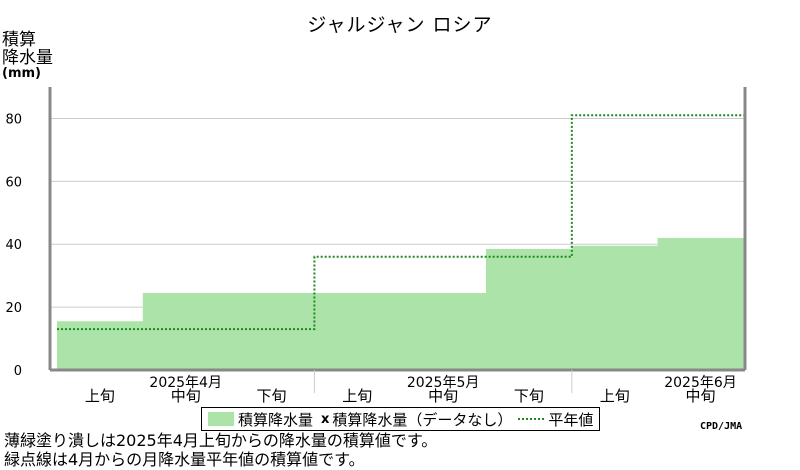 The width and height of the screenshot is (800, 470). Describe the element at coordinates (19, 40) in the screenshot. I see `y-axis-label-line-1: 積算` at that location.